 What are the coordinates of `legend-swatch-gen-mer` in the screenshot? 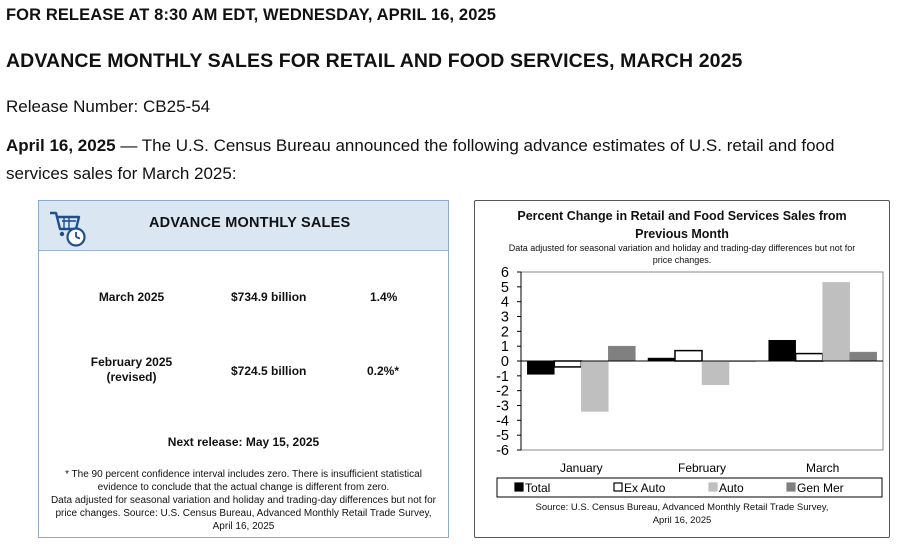 It's located at (791, 487).